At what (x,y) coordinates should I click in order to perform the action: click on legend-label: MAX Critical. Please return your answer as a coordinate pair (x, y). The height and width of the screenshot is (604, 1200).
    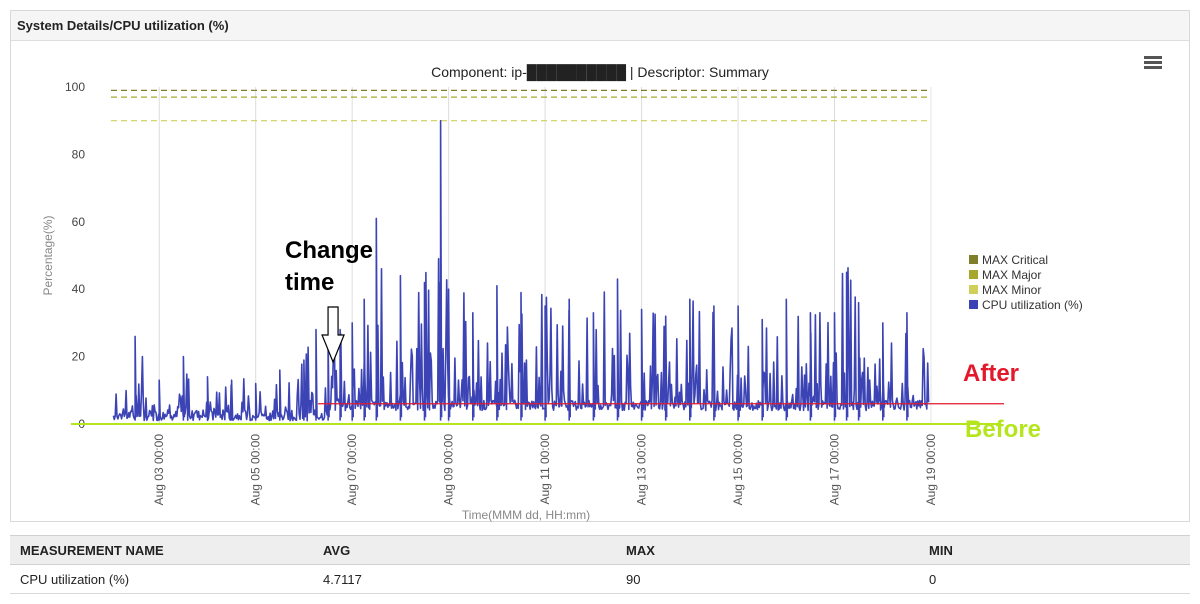
    Looking at the image, I should click on (1015, 260).